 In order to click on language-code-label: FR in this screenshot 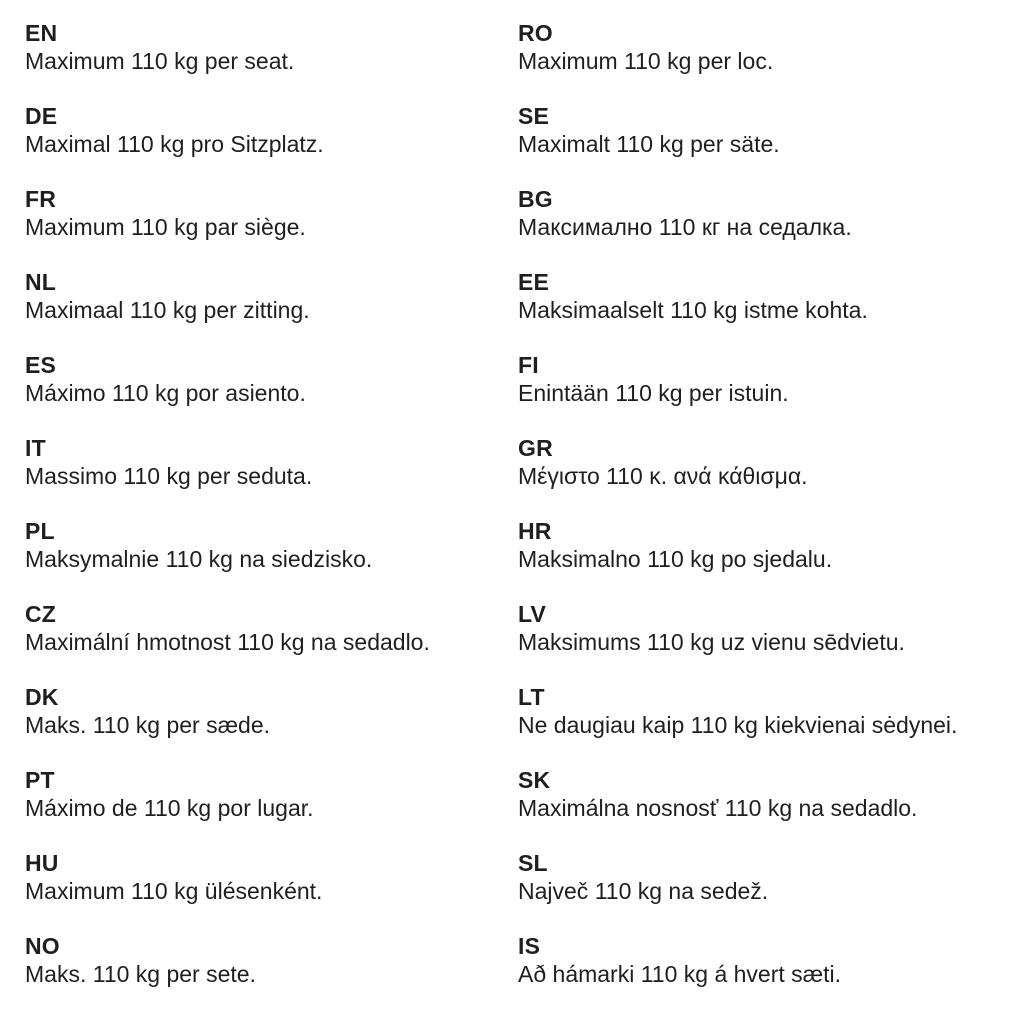, I will do `click(41, 199)`.